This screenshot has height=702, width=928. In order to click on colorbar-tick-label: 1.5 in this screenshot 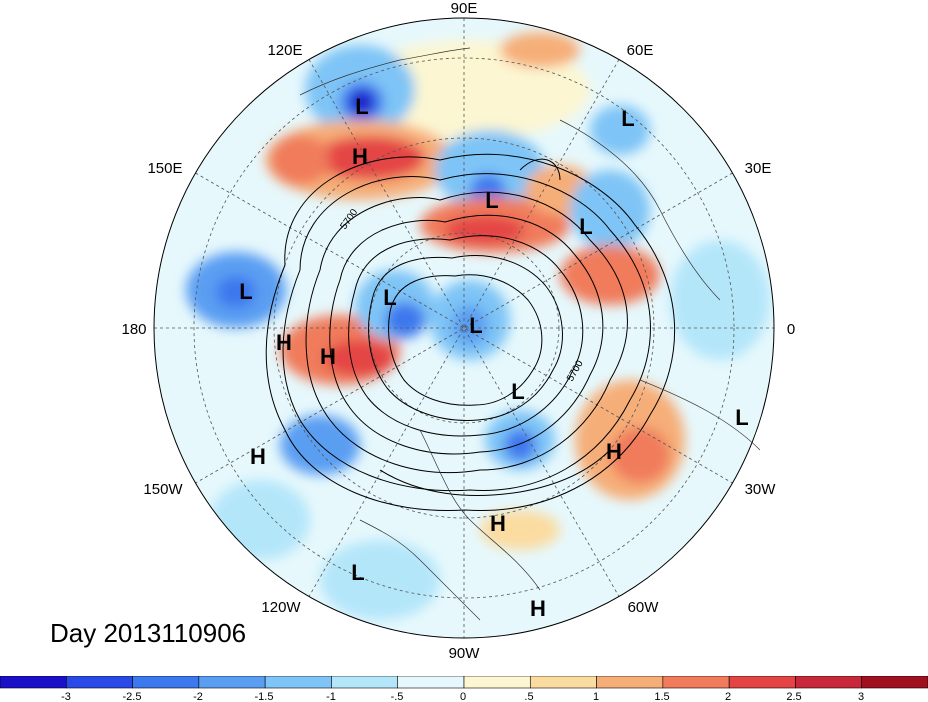, I will do `click(661, 696)`.